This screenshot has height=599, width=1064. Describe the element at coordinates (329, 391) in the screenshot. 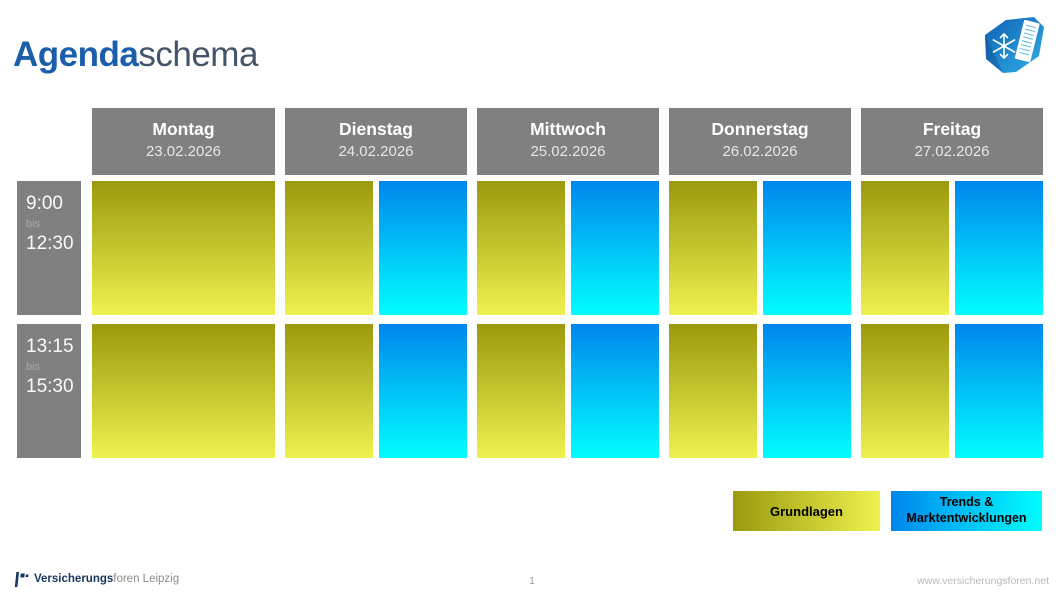

I see `session-block-grundlagen-dienstag-pm` at that location.